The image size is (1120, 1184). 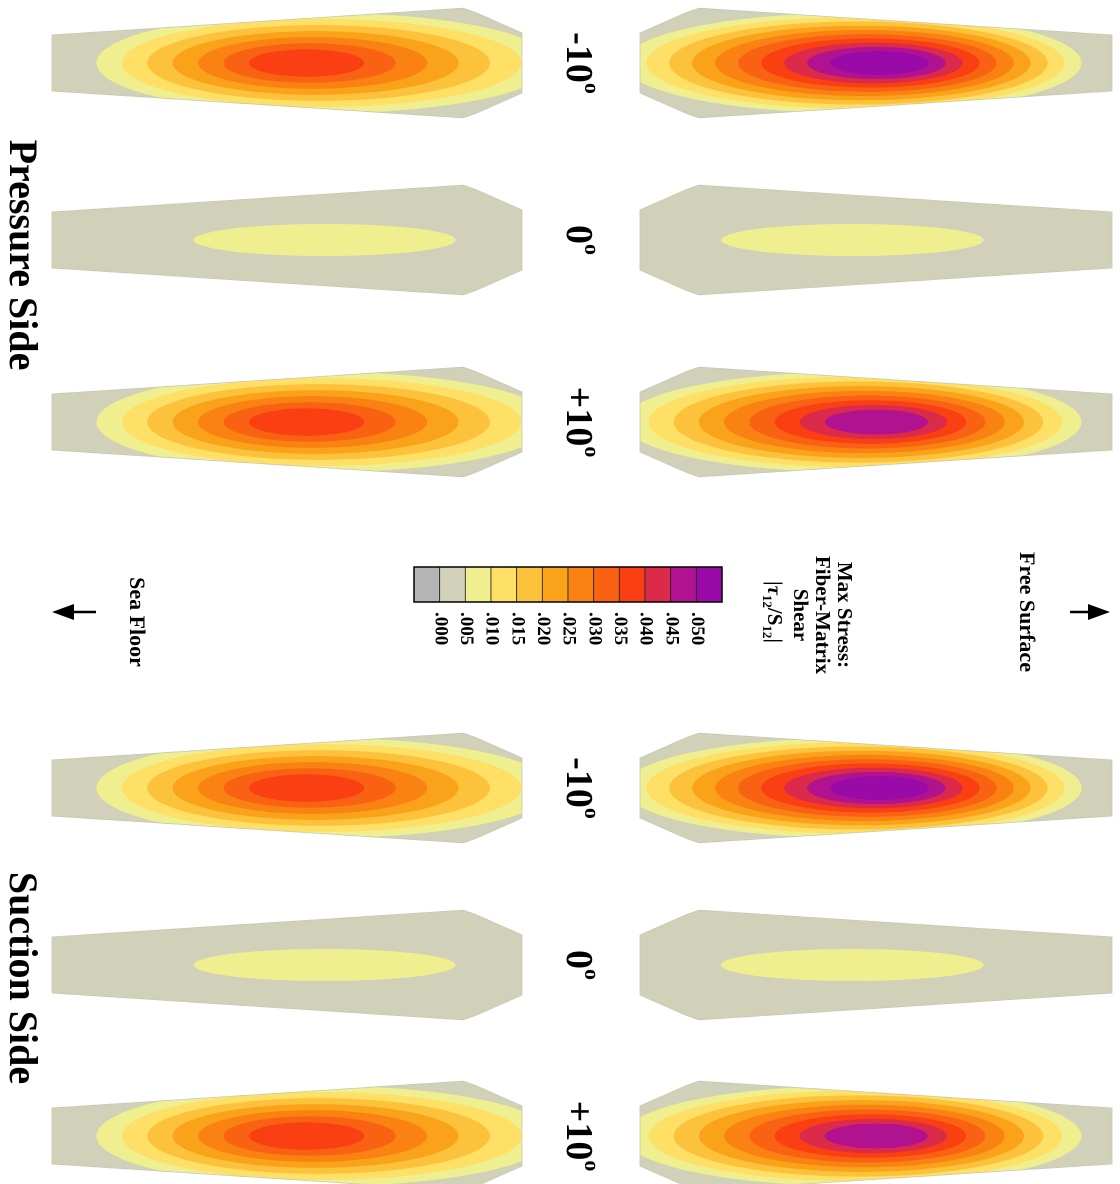 What do you see at coordinates (767, 601) in the screenshot?
I see `formula-tau-subscript: 12` at bounding box center [767, 601].